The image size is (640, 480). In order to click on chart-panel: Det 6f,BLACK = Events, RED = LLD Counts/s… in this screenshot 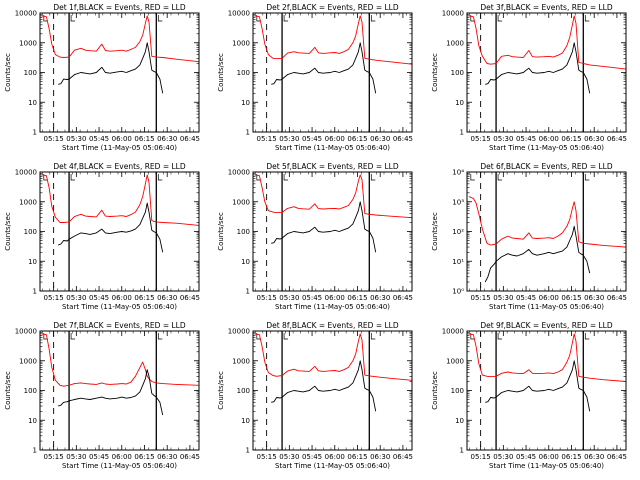, I will do `click(529, 236)`.